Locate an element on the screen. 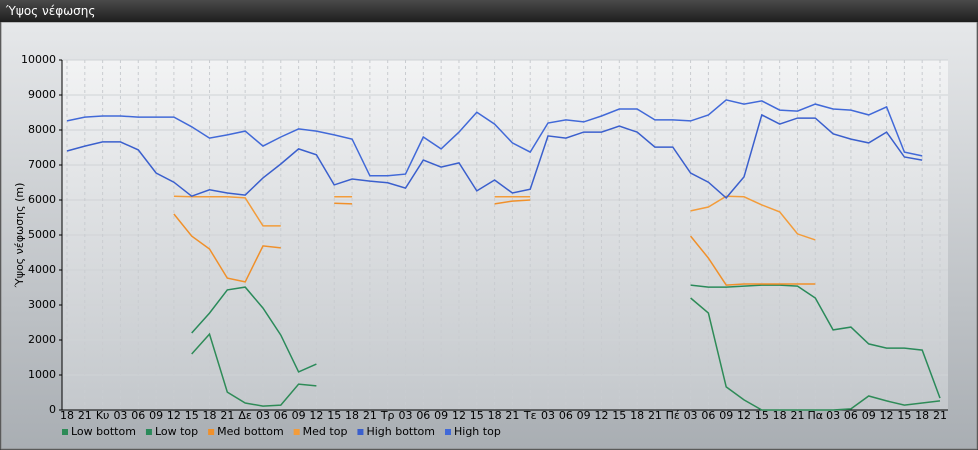  y-tick-label: 4000 is located at coordinates (42, 269).